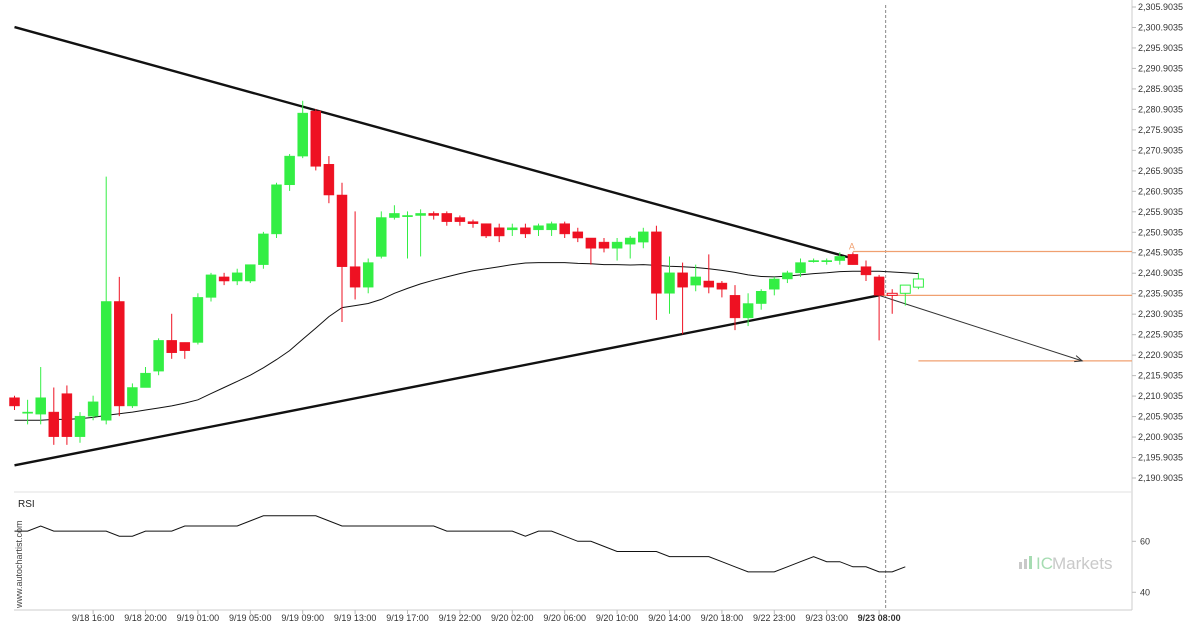  Describe the element at coordinates (250, 618) in the screenshot. I see `x-tick-label: 9/19 05:00` at that location.